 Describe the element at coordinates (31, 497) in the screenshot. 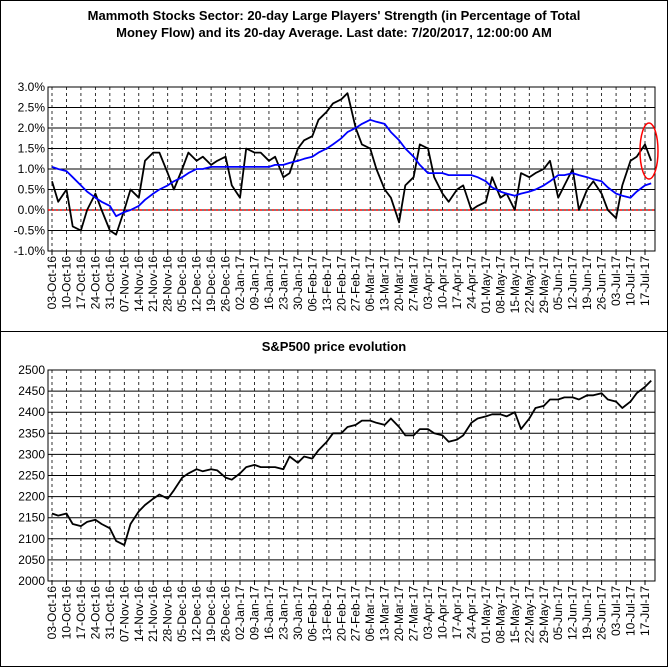

I see `y-tick-label: 2200` at that location.